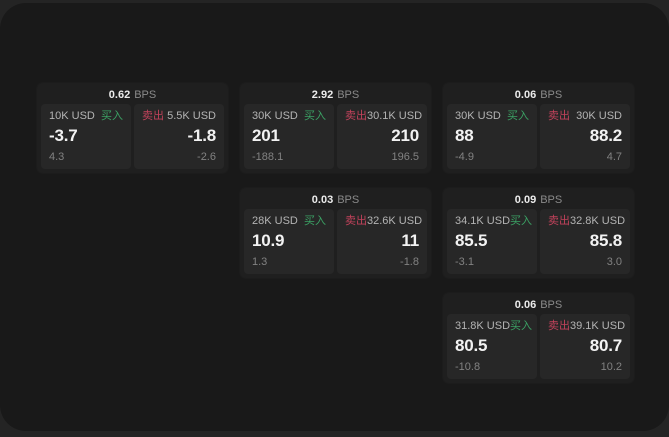  Describe the element at coordinates (492, 346) in the screenshot. I see `buy-panel: 31.8K USD 买入 80.5 -10.8` at that location.